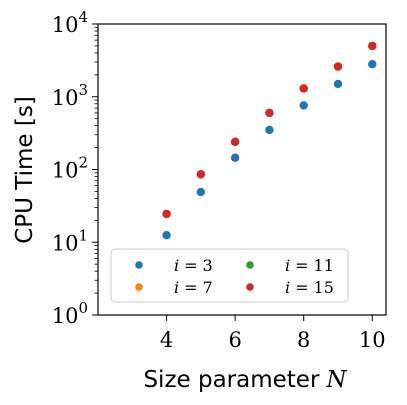 The width and height of the screenshot is (407, 405). What do you see at coordinates (83, 235) in the screenshot?
I see `y-tick-exponent: 1` at bounding box center [83, 235].